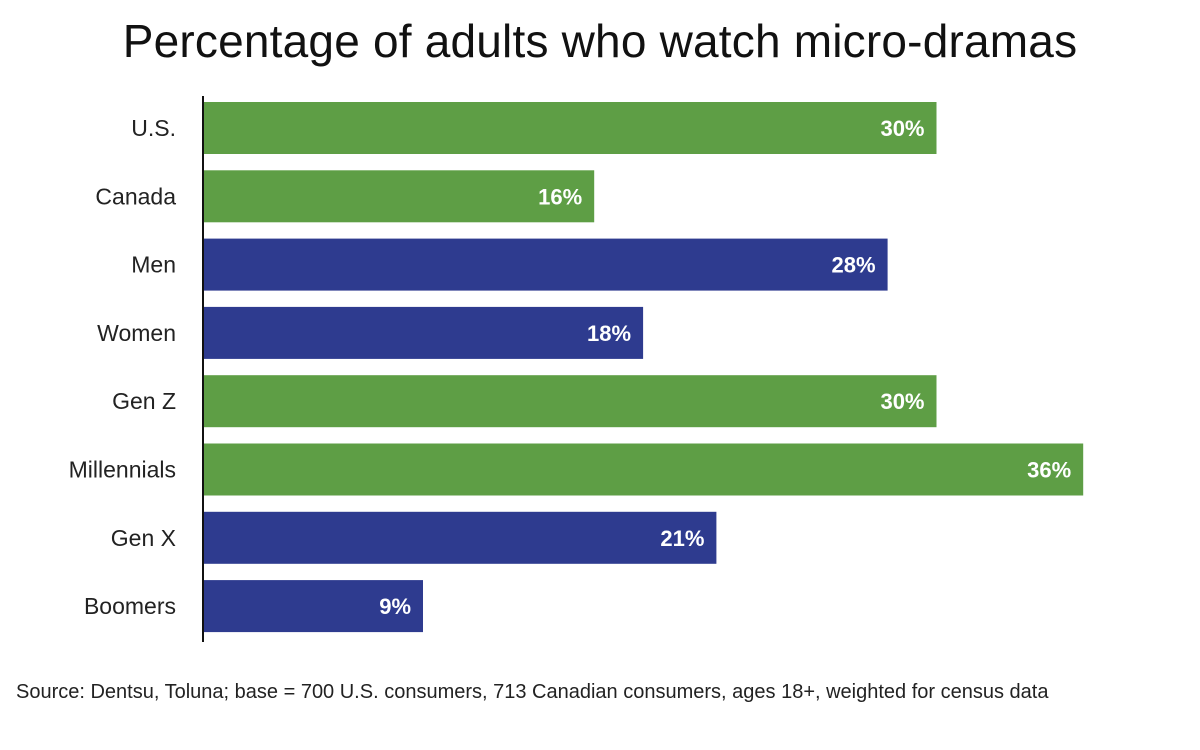 The image size is (1200, 750). I want to click on data-label: 9%, so click(395, 606).